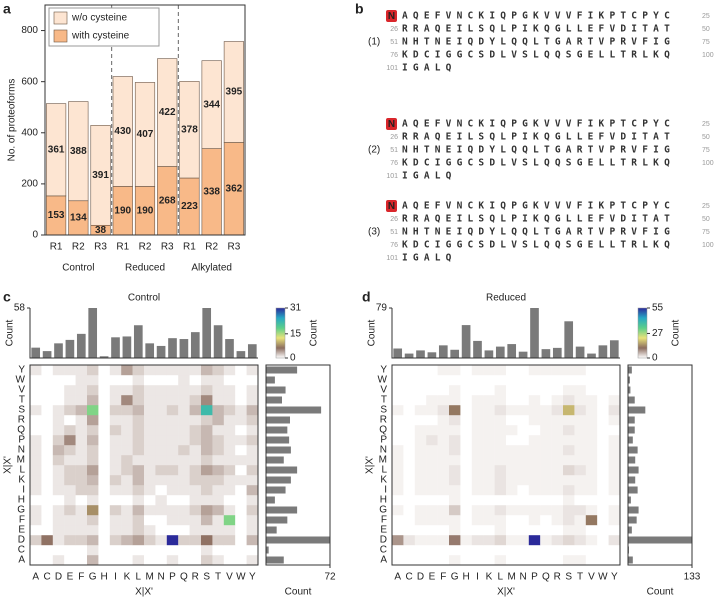 The height and width of the screenshot is (600, 722). What do you see at coordinates (144, 465) in the screenshot?
I see `heatmap-frame` at bounding box center [144, 465].